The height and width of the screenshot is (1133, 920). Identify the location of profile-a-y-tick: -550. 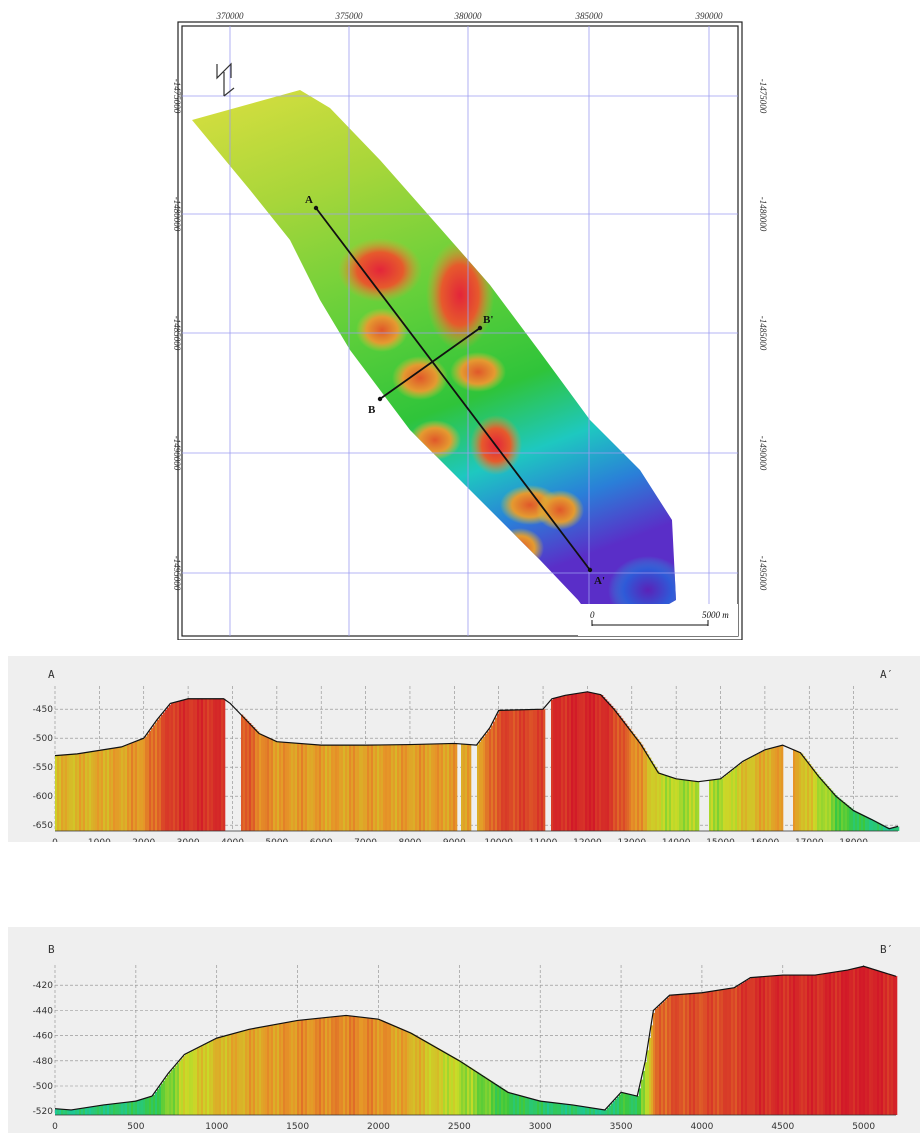
(43, 768).